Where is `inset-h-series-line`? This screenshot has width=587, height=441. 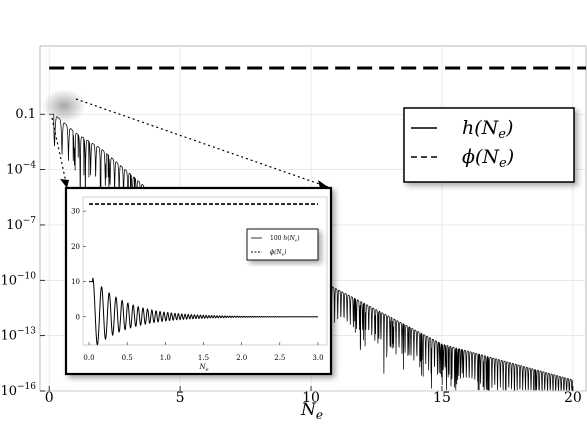 inset-h-series-line is located at coordinates (204, 311).